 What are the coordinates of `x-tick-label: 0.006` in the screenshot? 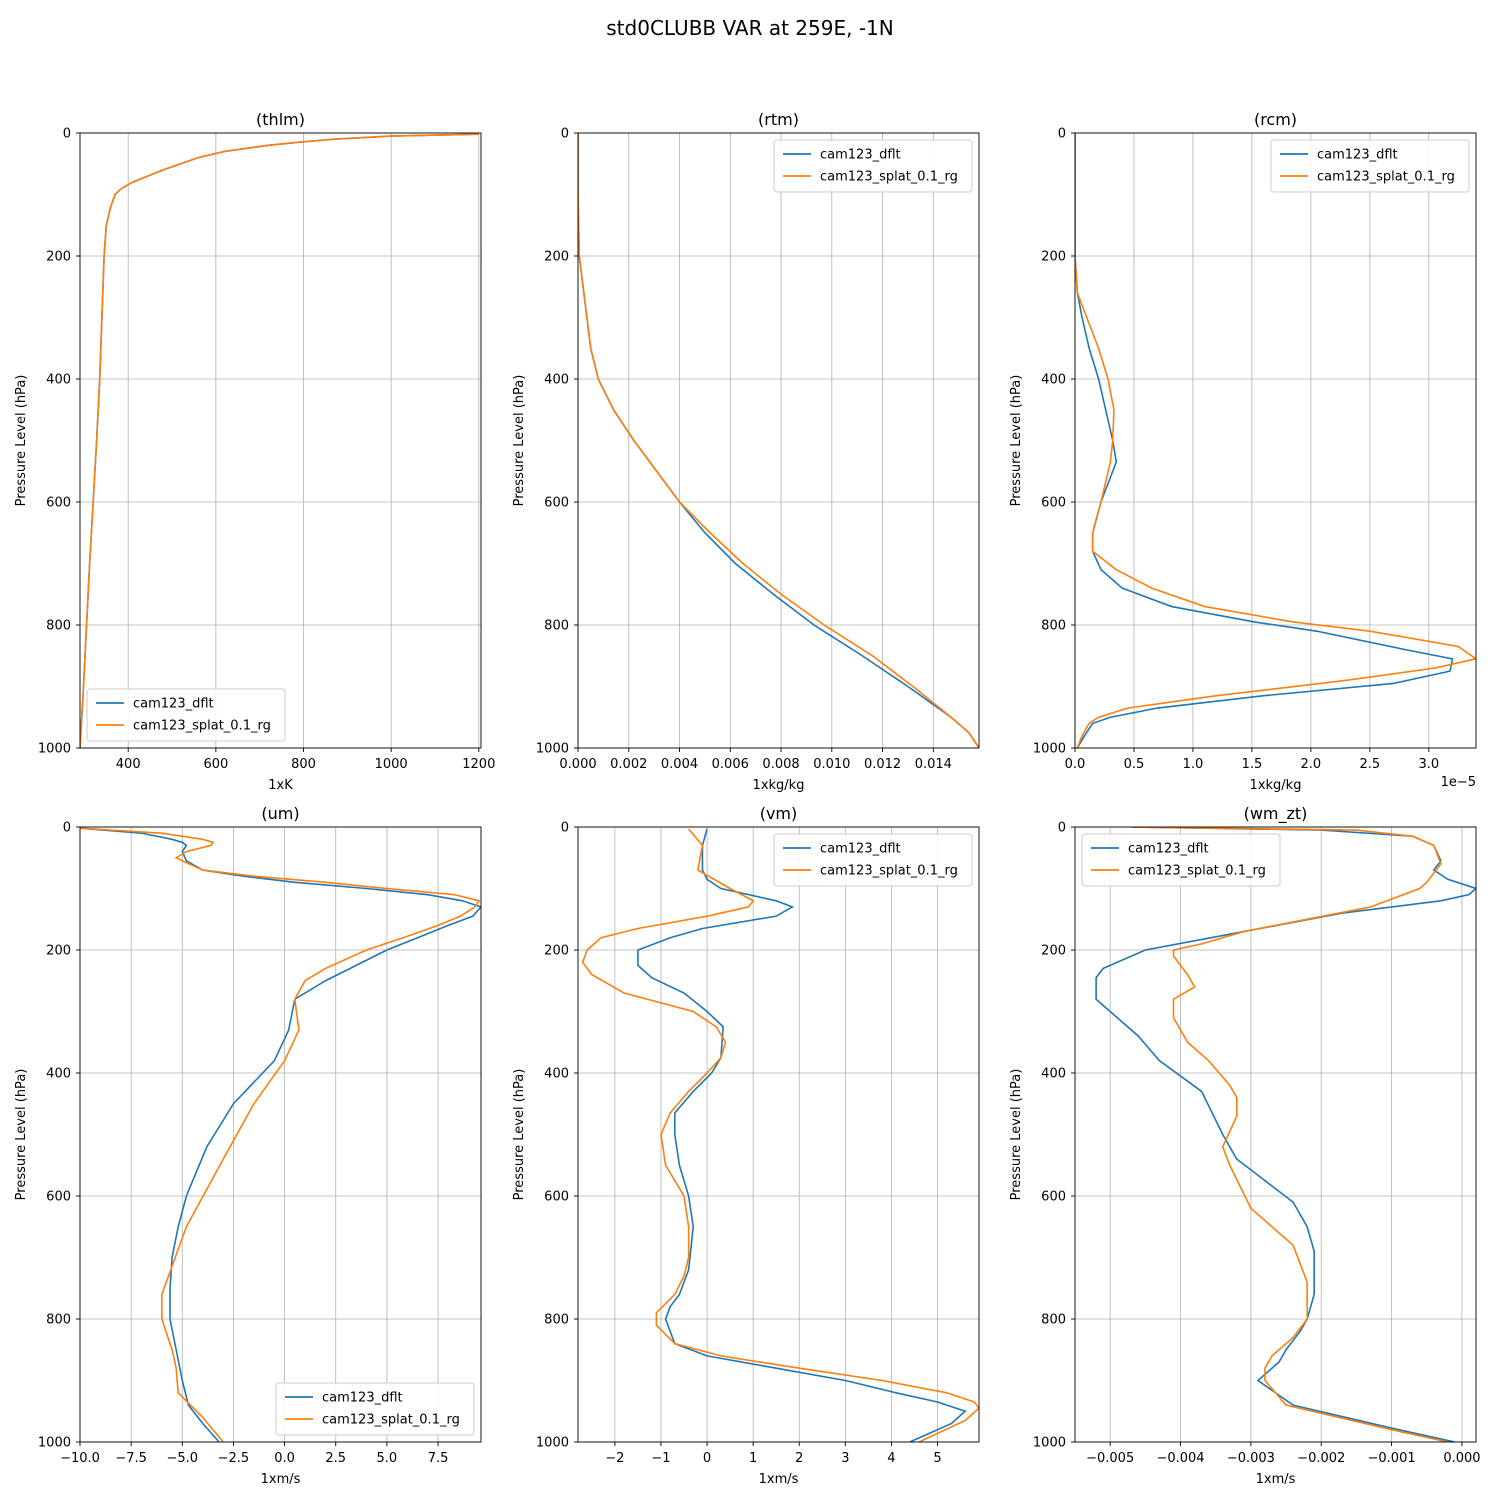 It's located at (730, 764).